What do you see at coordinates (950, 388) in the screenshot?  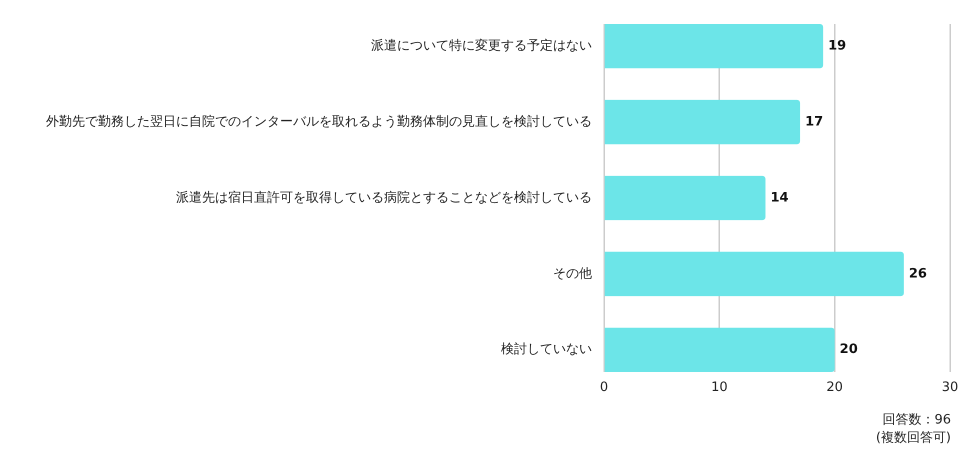 I see `x-tick-label: 30` at bounding box center [950, 388].